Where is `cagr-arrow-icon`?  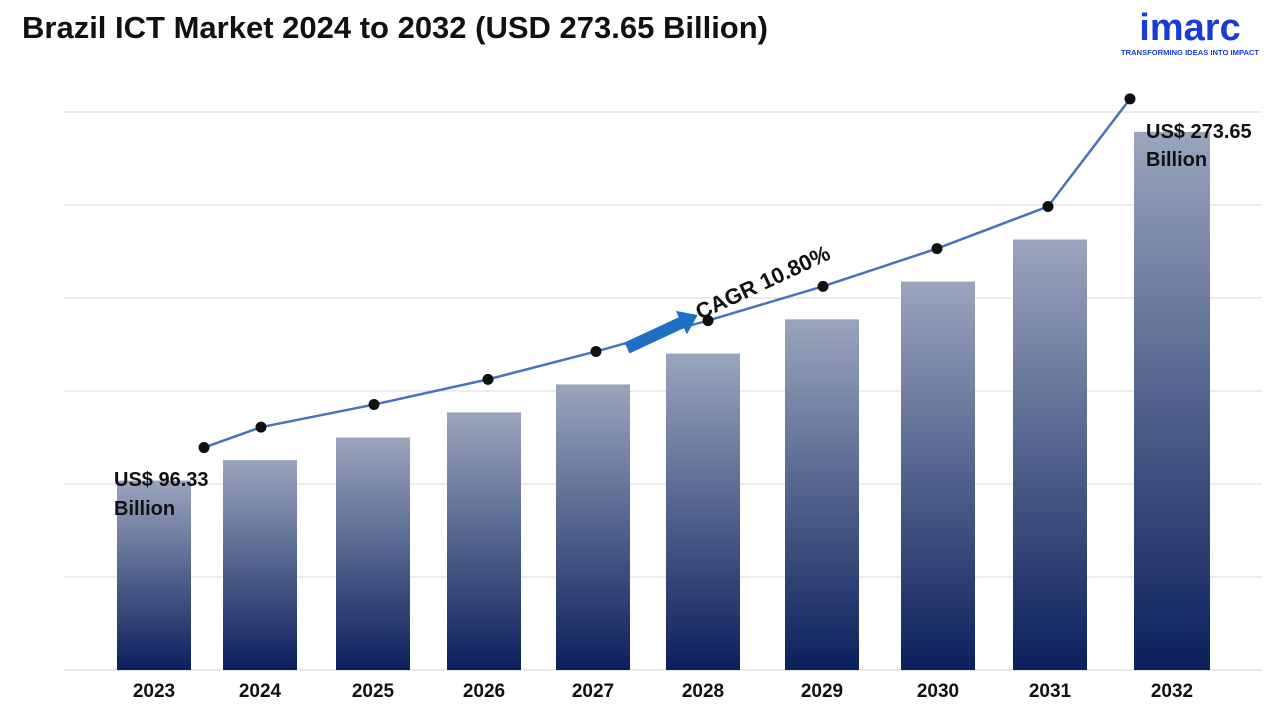 cagr-arrow-icon is located at coordinates (661, 332).